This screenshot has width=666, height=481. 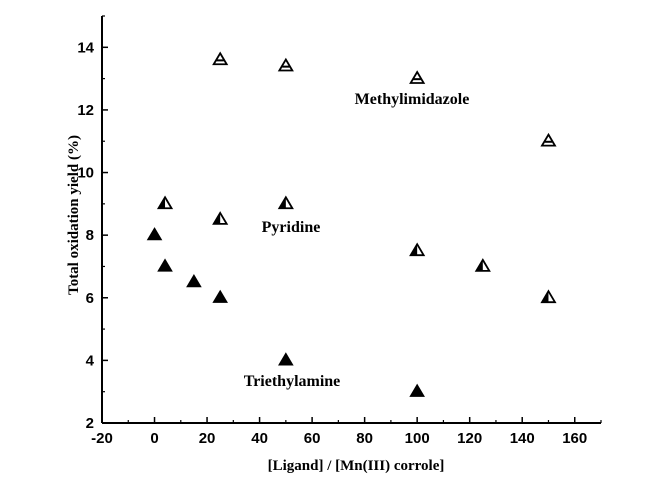 I want to click on series-label-pyridine: Pyridine, so click(x=291, y=227).